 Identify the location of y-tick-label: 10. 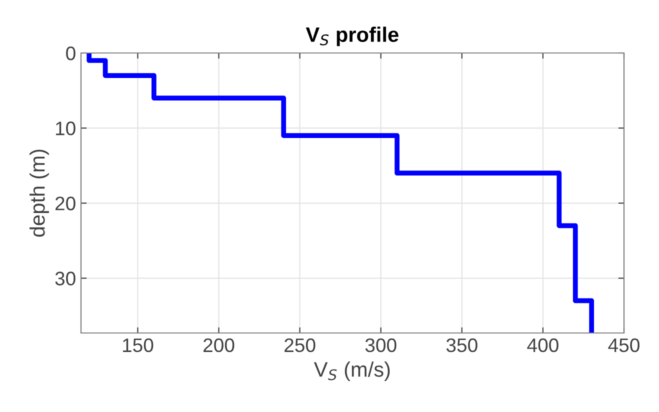
(66, 129).